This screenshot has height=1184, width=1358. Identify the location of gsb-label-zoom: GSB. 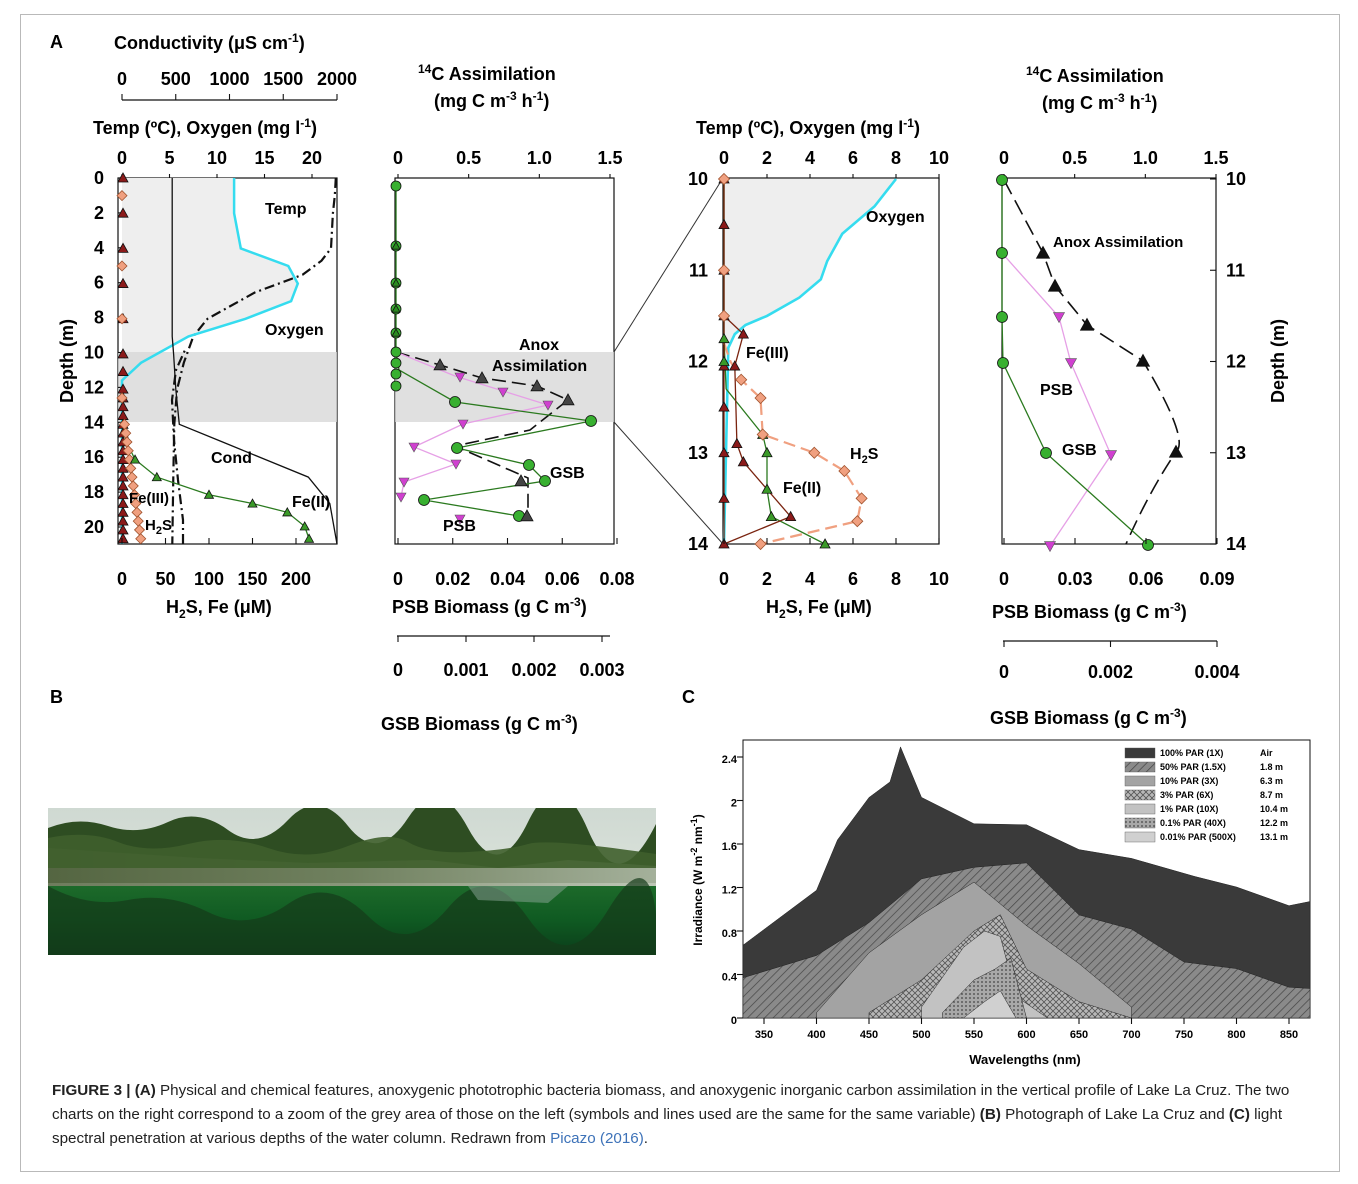
(1079, 450).